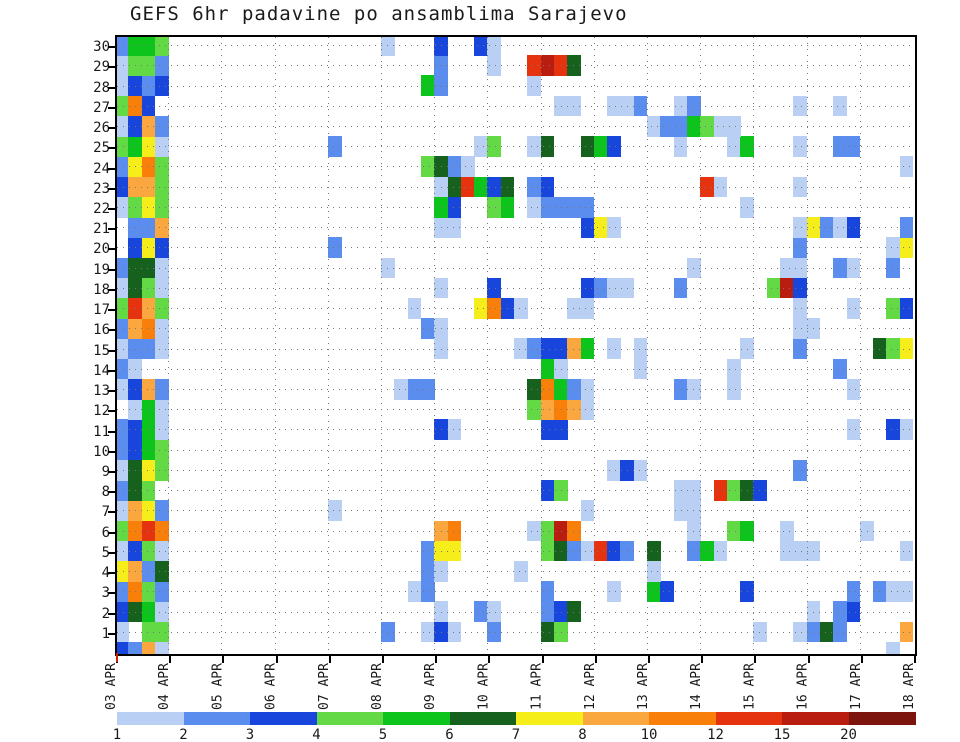 This screenshot has width=960, height=742. What do you see at coordinates (856, 686) in the screenshot?
I see `x-axis-tick-label: 17 APR` at bounding box center [856, 686].